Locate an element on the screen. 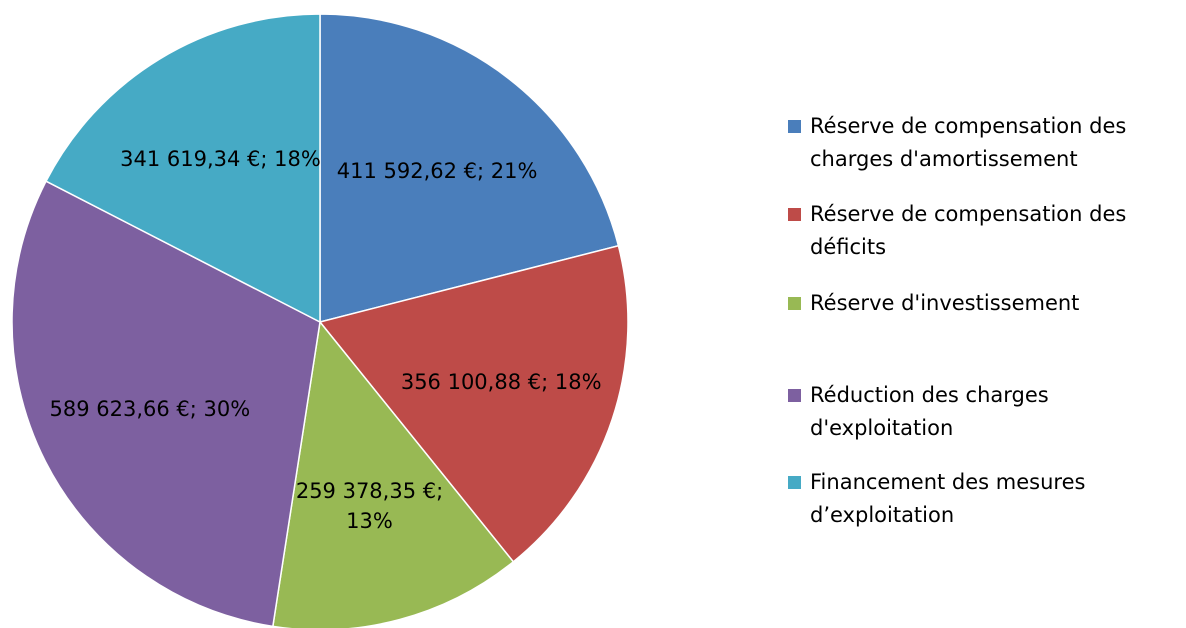 Image resolution: width=1186 pixels, height=628 pixels. data-label: 589 623,66 €; 30% is located at coordinates (150, 408).